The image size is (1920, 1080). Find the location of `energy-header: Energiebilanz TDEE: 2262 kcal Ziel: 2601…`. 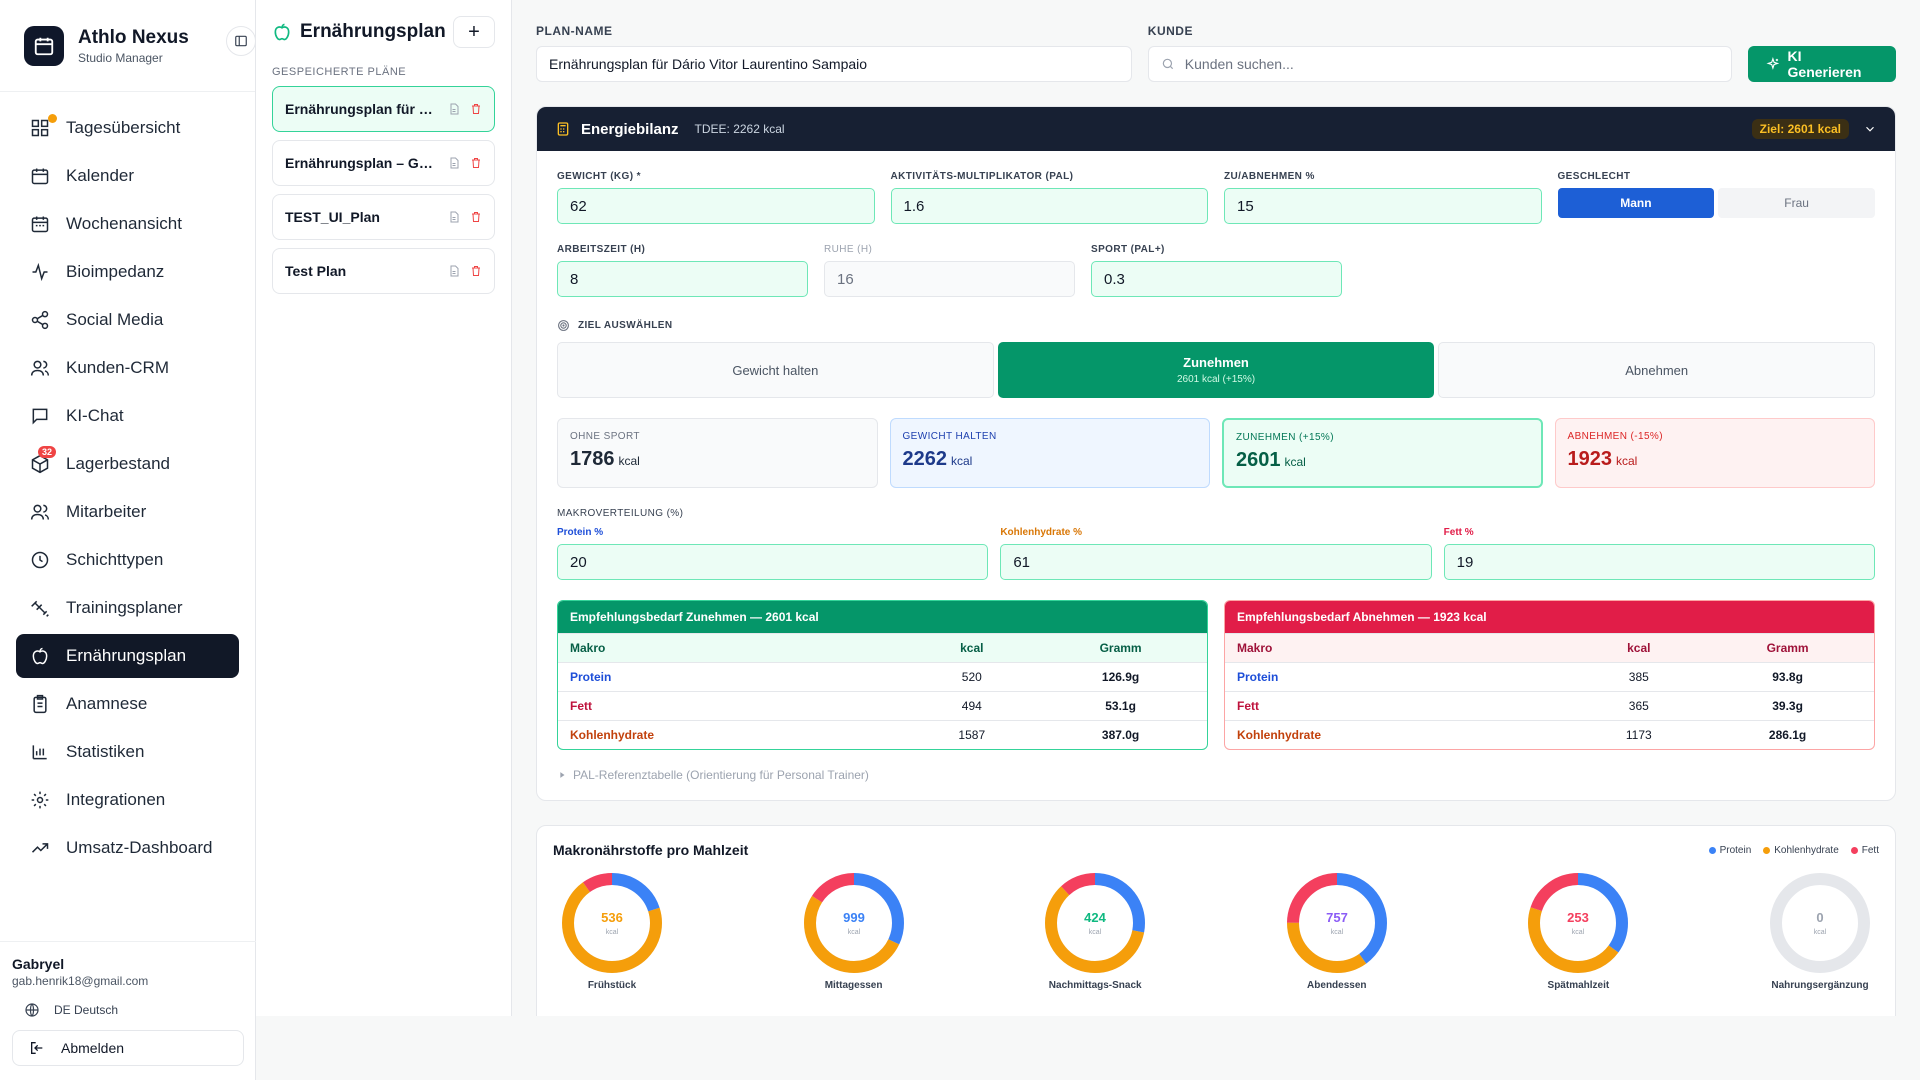

energy-header: Energiebilanz TDEE: 2262 kcal Ziel: 2601… is located at coordinates (1216, 129).